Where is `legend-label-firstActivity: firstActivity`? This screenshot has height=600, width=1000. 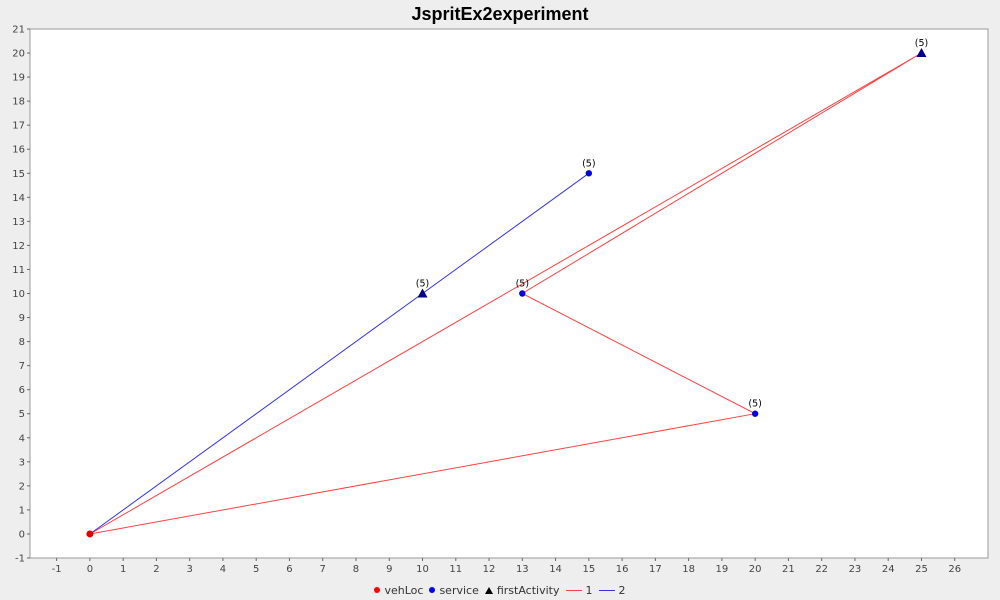
legend-label-firstActivity: firstActivity is located at coordinates (528, 590).